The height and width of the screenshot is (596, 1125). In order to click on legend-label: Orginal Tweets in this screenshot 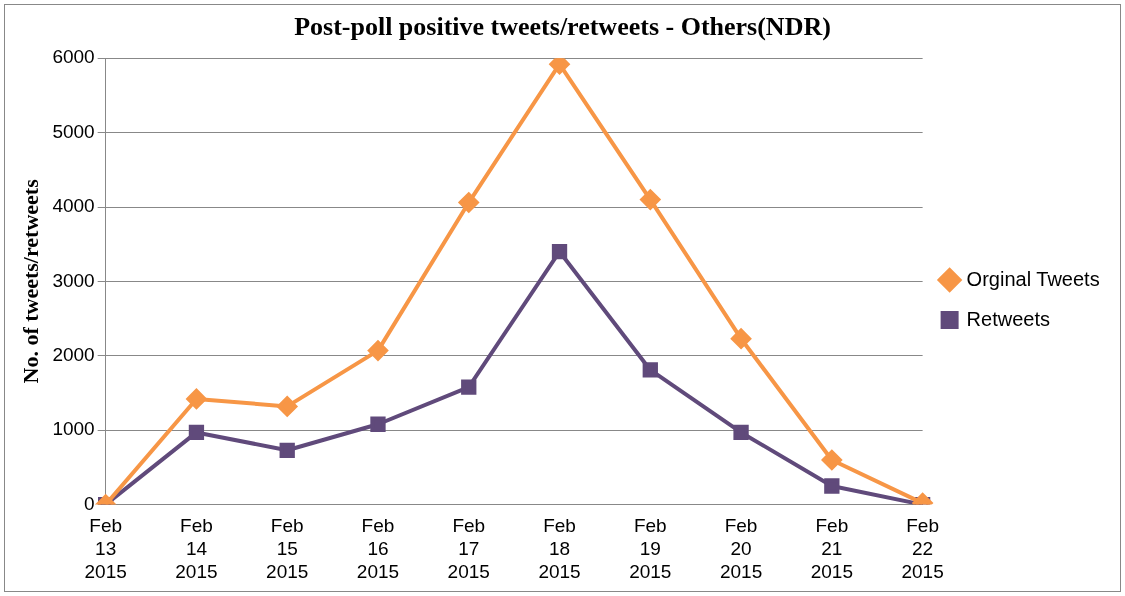, I will do `click(1033, 278)`.